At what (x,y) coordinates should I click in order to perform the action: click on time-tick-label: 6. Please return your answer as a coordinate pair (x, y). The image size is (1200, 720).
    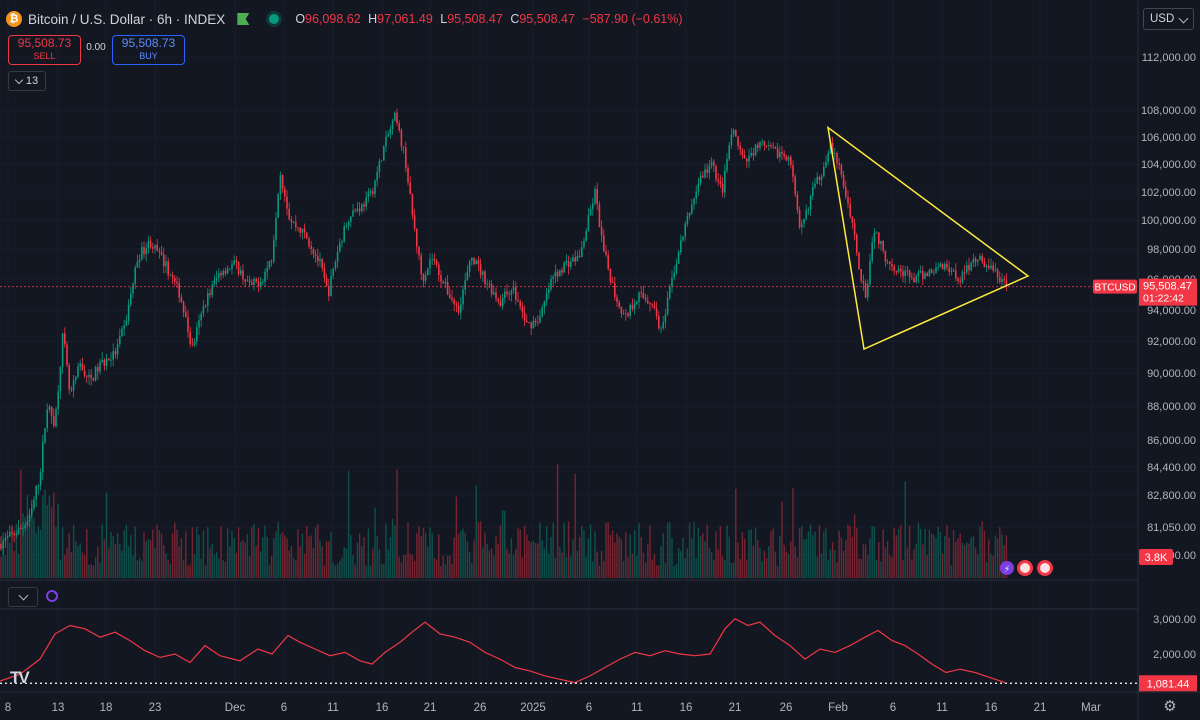
    Looking at the image, I should click on (589, 708).